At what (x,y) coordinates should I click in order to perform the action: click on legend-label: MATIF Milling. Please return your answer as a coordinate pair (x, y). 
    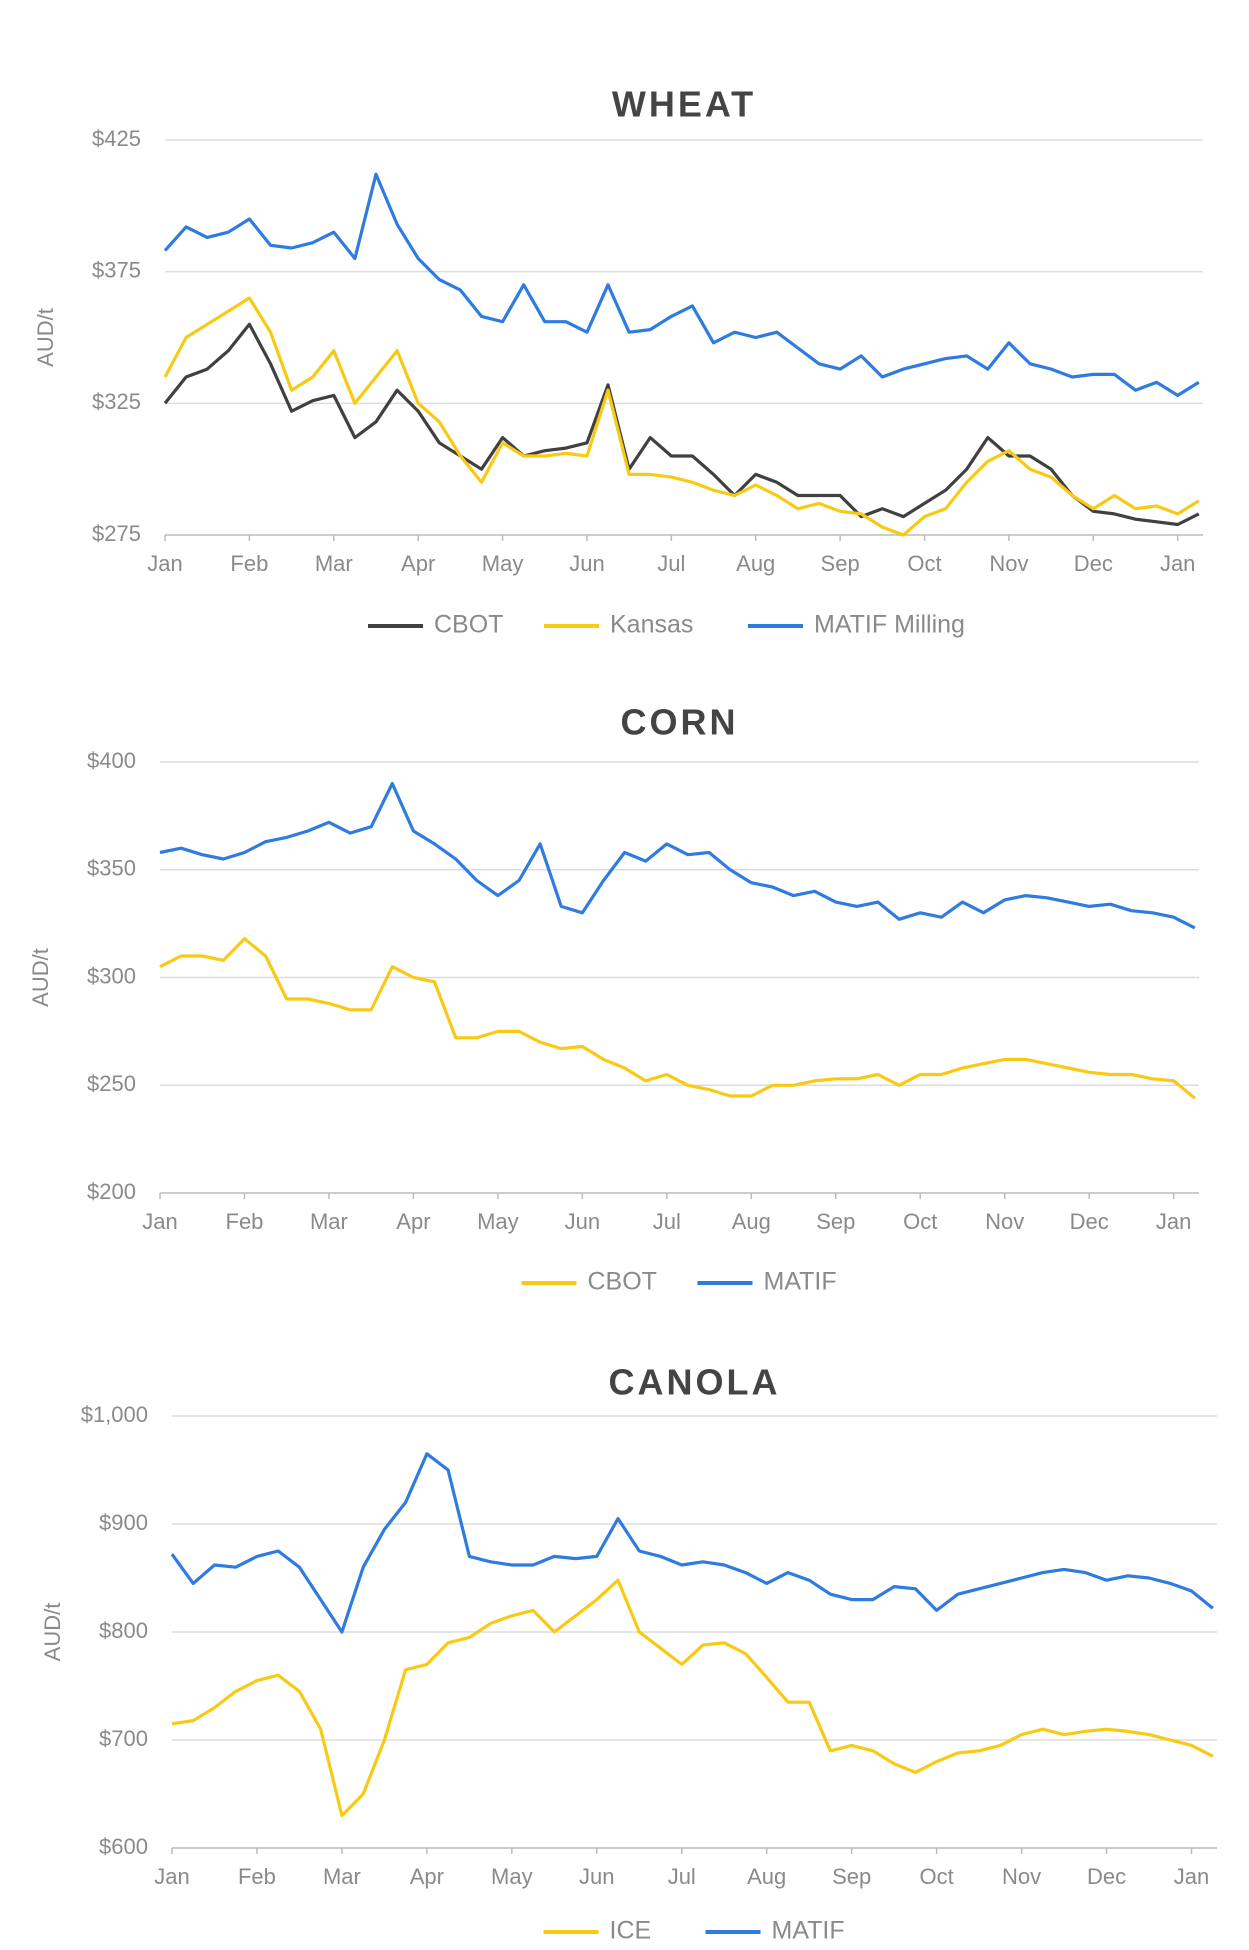
    Looking at the image, I should click on (889, 625).